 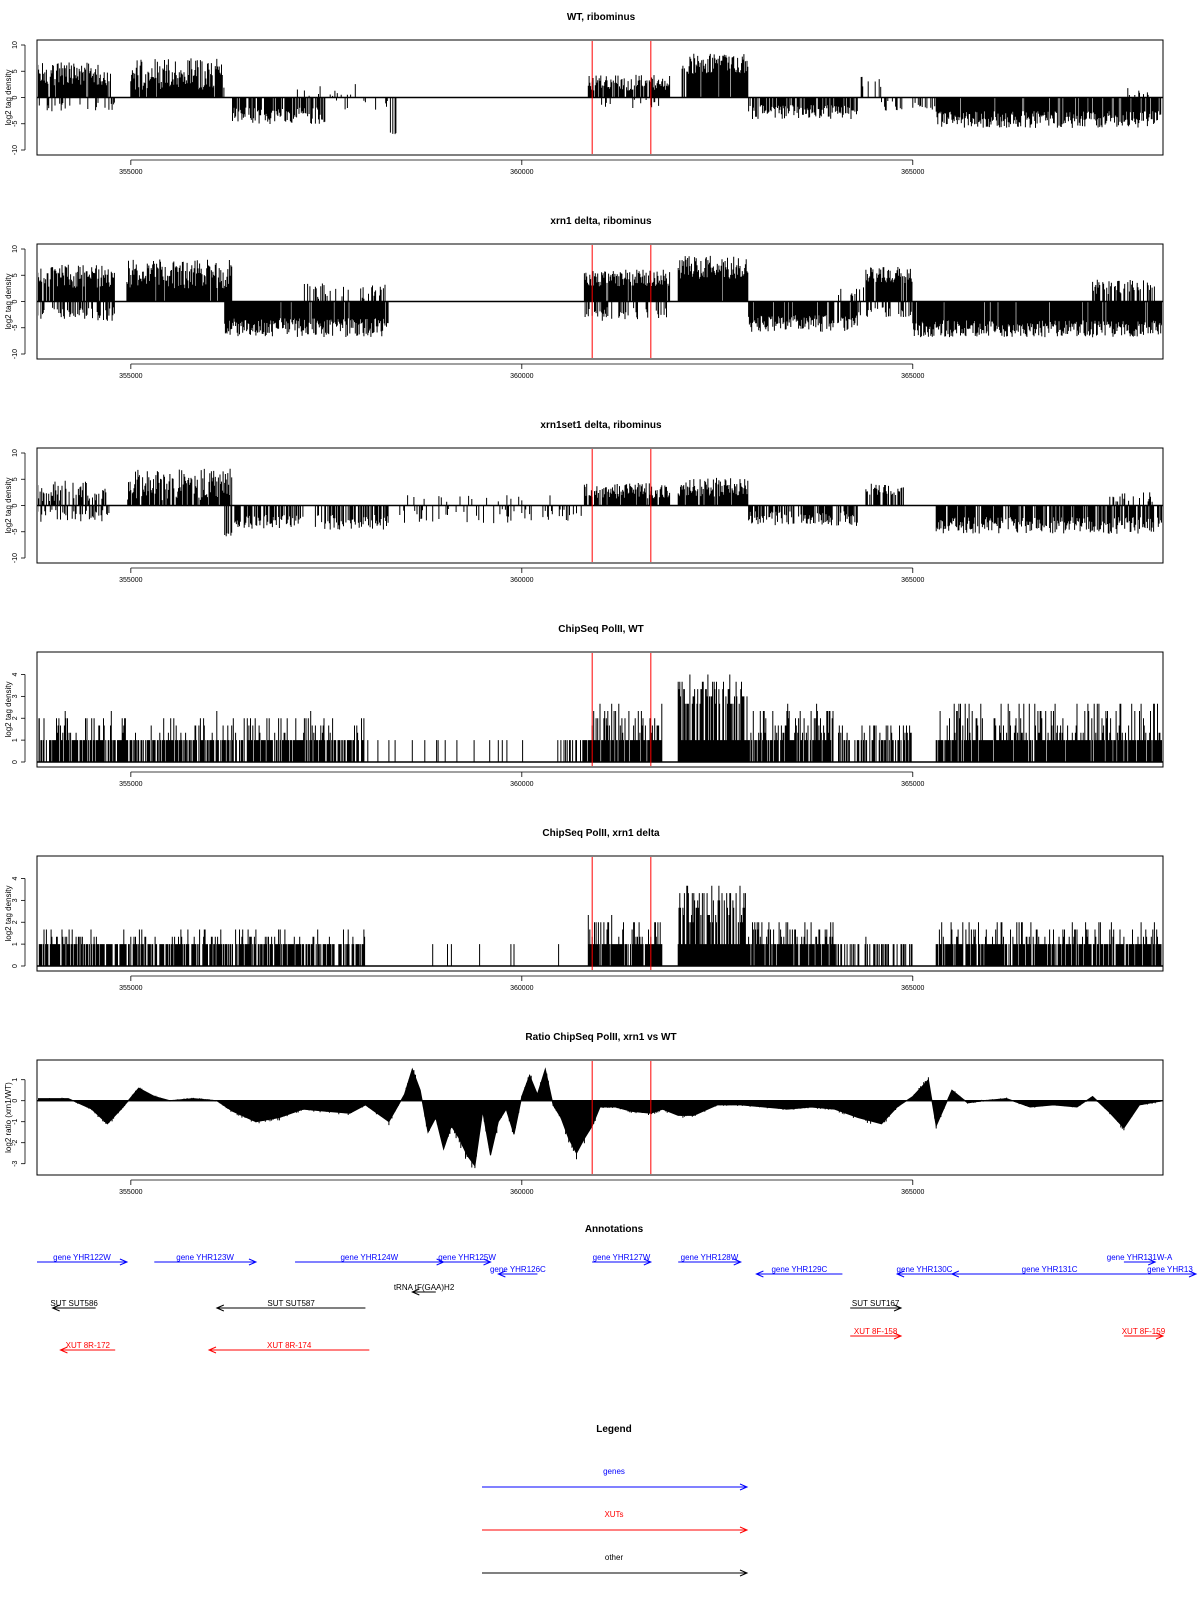 What do you see at coordinates (614, 1429) in the screenshot?
I see `legend-title: Legend` at bounding box center [614, 1429].